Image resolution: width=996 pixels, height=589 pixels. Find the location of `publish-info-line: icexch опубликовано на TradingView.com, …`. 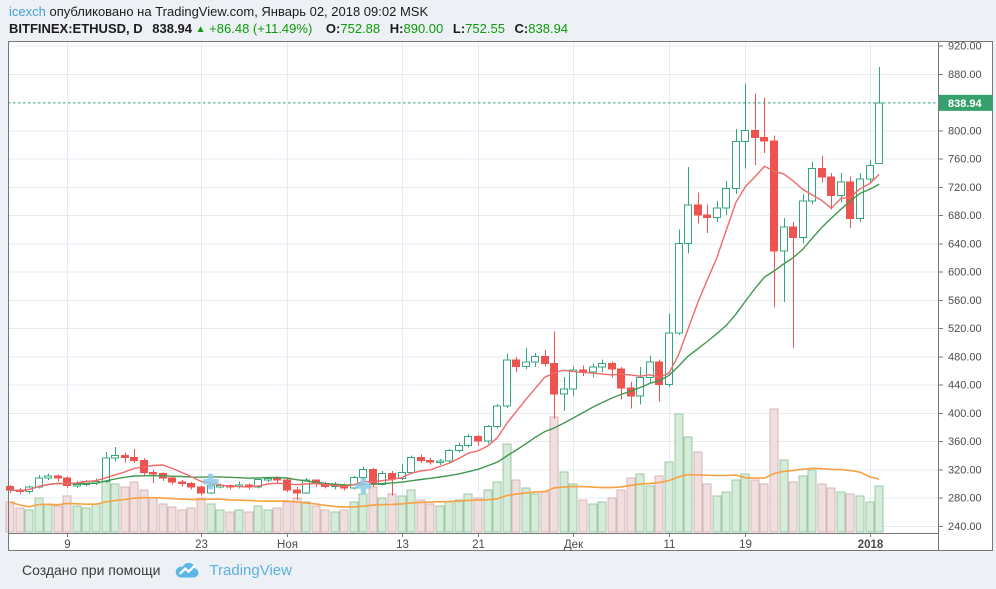

publish-info-line: icexch опубликовано на TradingView.com, … is located at coordinates (218, 12).